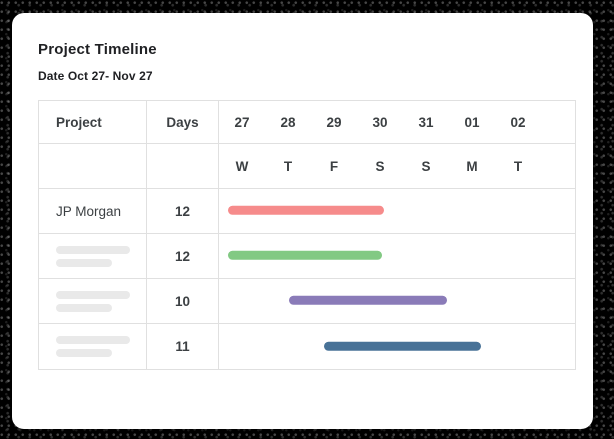 The height and width of the screenshot is (439, 614). What do you see at coordinates (426, 122) in the screenshot?
I see `date-column-header: 31` at bounding box center [426, 122].